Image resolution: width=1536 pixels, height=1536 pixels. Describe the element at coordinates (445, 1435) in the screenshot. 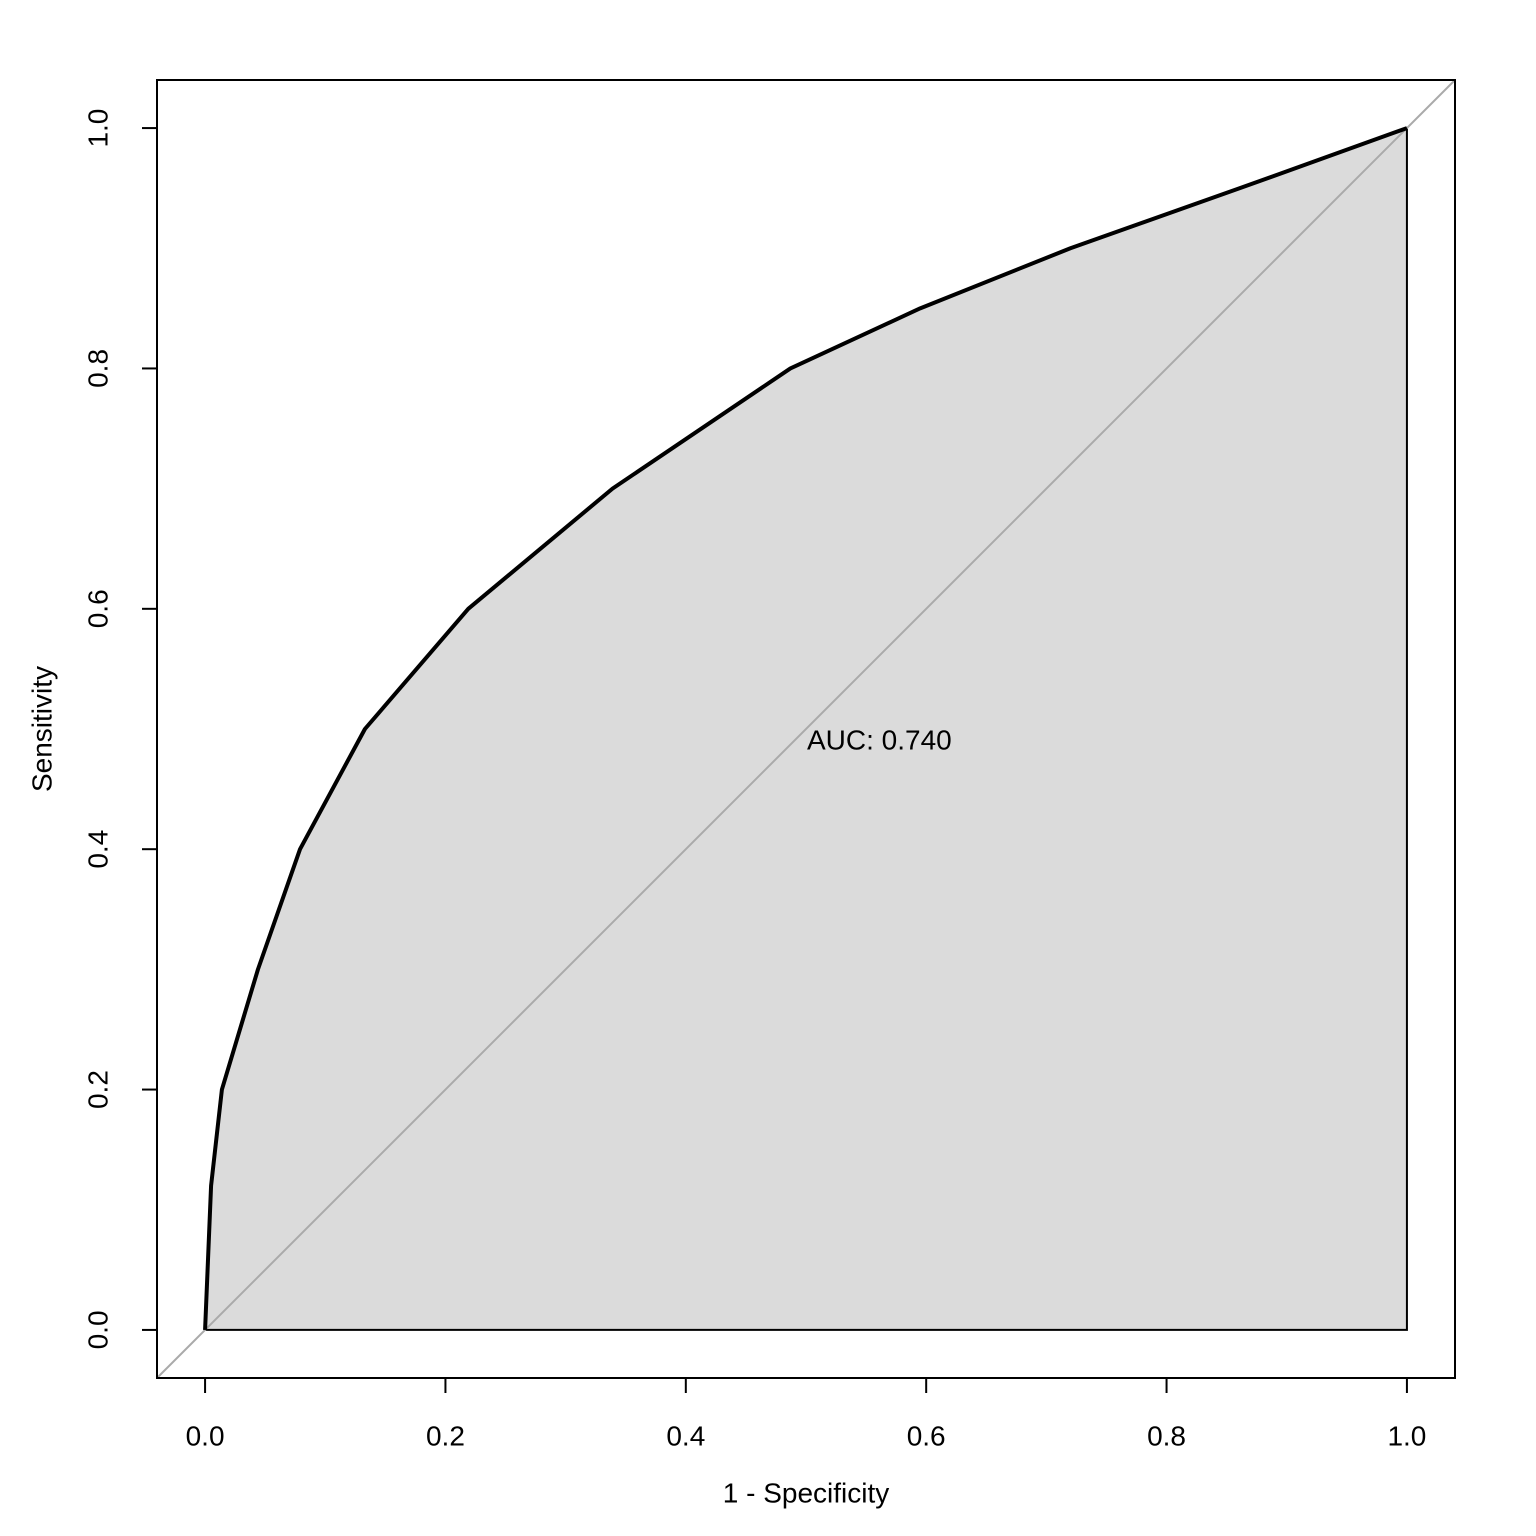

I see `x-tick-label: 0.2` at that location.